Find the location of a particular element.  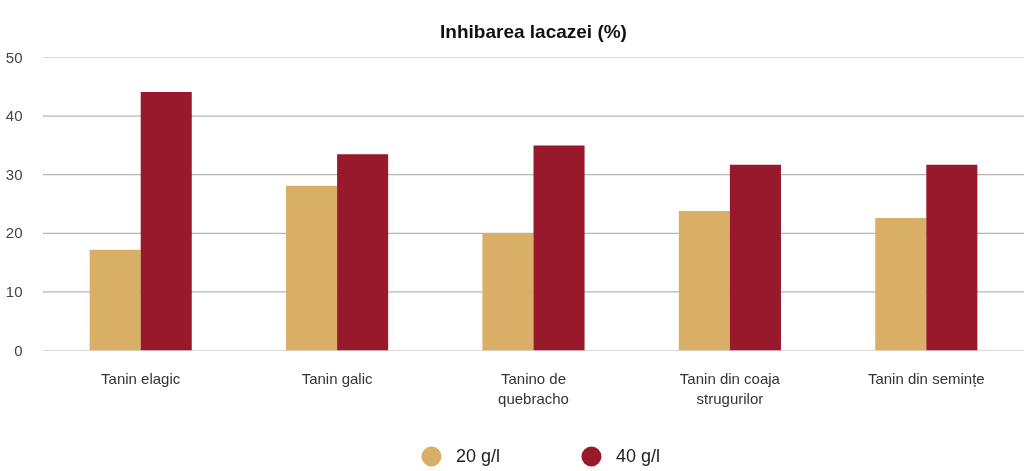

x-tick-label: Tanin galic is located at coordinates (337, 378).